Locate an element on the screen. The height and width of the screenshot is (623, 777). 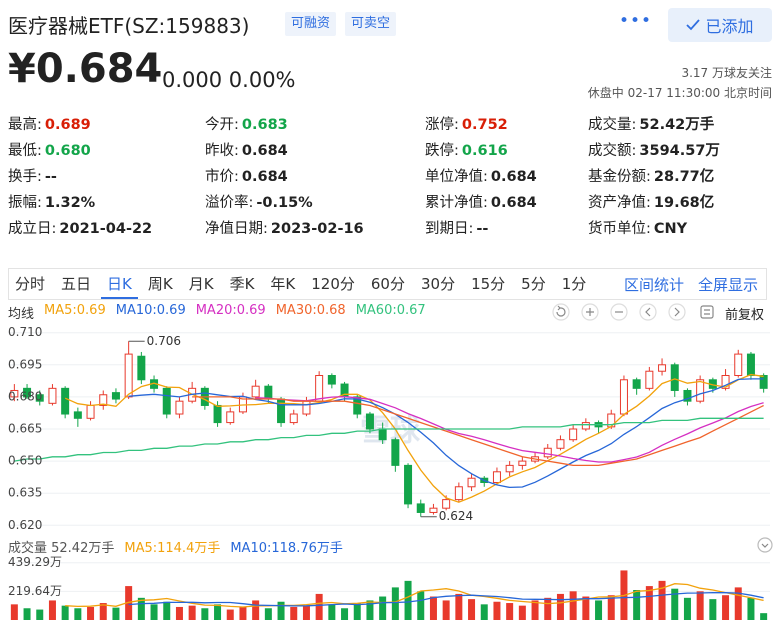
y-tick-label: 0.695 is located at coordinates (25, 364).